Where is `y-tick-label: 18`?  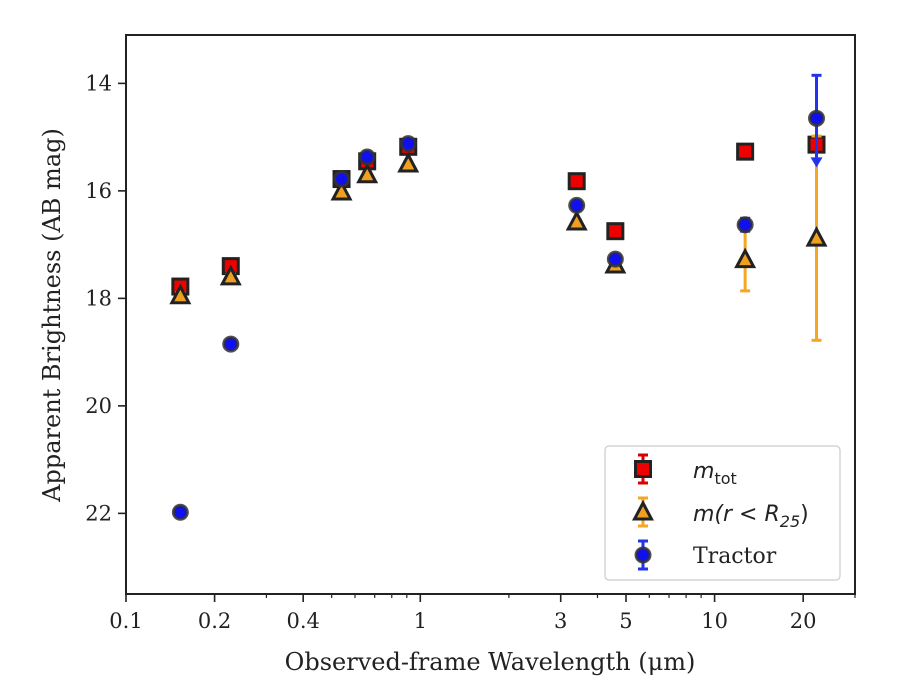
y-tick-label: 18 is located at coordinates (98, 298).